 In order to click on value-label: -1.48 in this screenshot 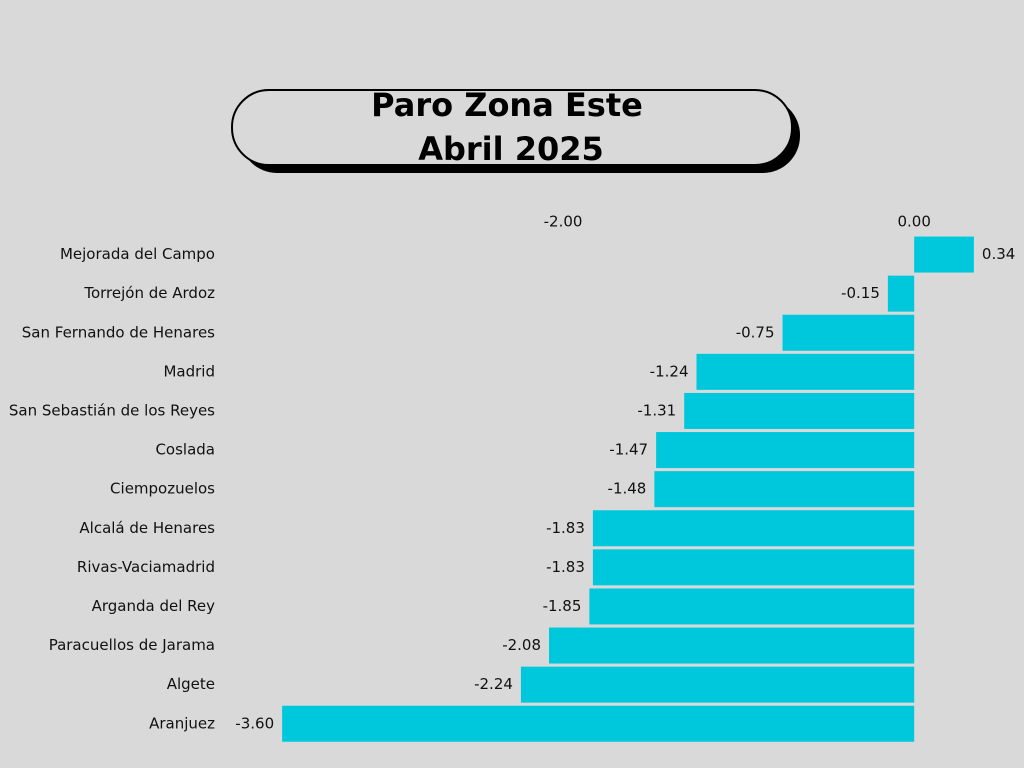, I will do `click(627, 489)`.